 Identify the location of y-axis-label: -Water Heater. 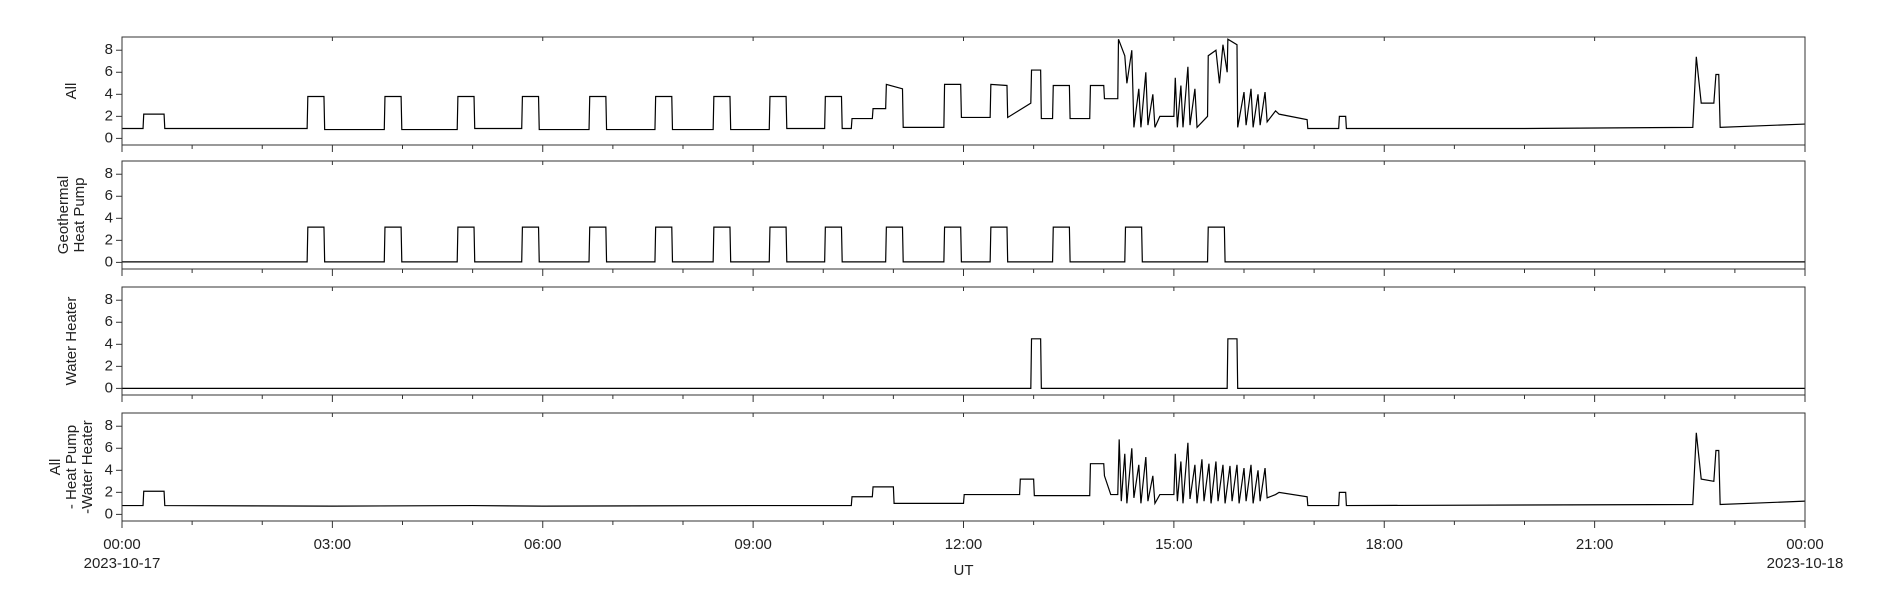
(87, 467).